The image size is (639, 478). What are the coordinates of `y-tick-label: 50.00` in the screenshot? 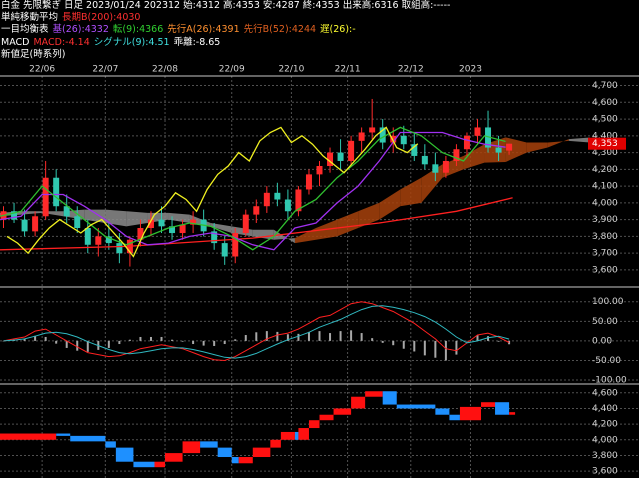 It's located at (605, 322).